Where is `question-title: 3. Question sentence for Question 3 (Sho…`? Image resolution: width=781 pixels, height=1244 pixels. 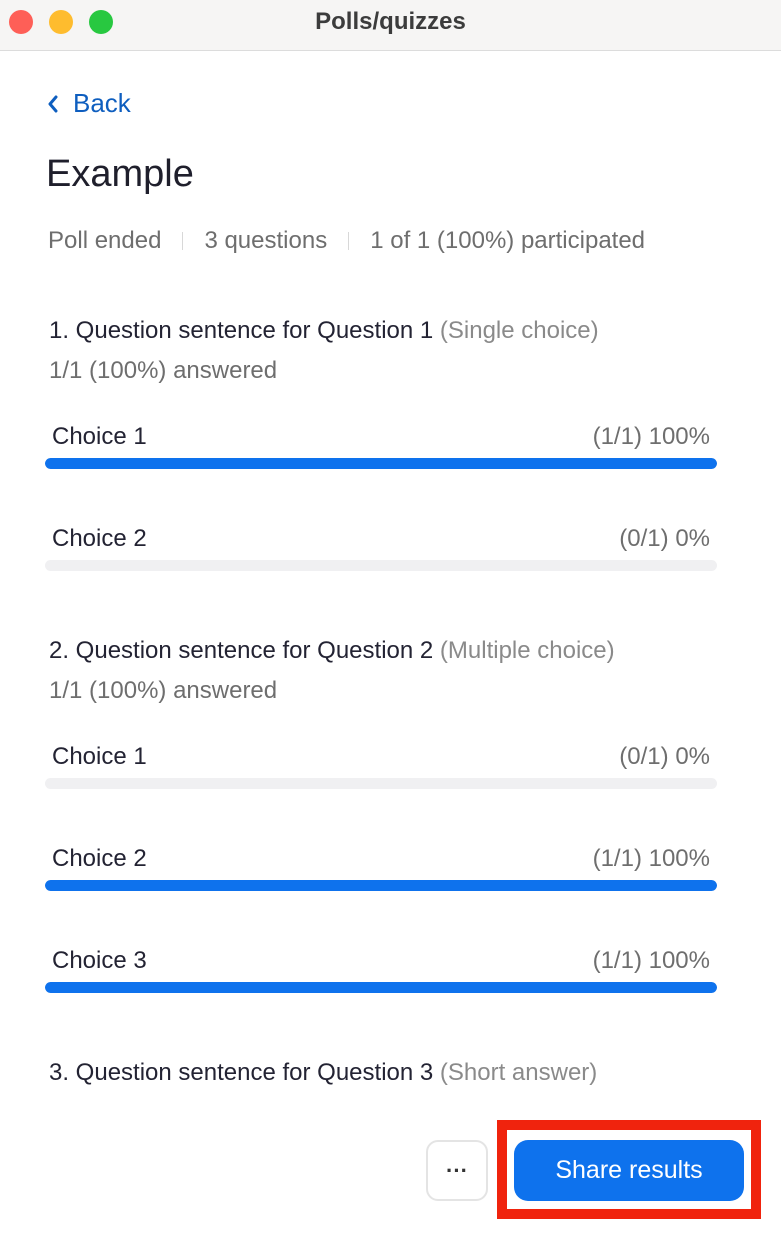
question-title: 3. Question sentence for Question 3 (Sho… is located at coordinates (323, 1073).